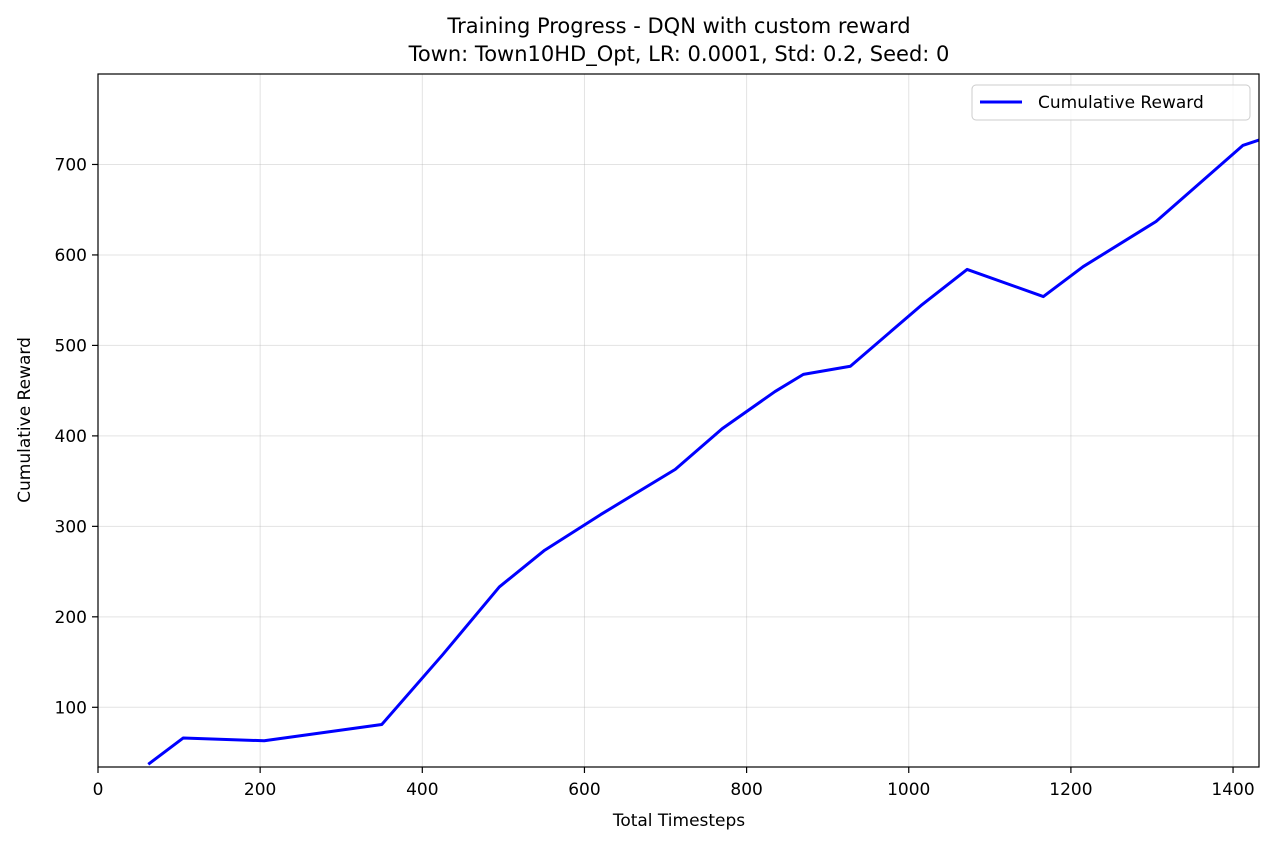  Describe the element at coordinates (908, 790) in the screenshot. I see `x-tick-label: 1000` at that location.